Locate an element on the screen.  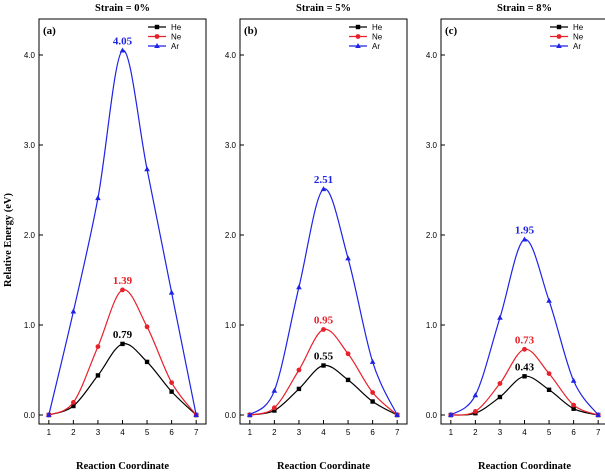
x-tick-label: 3 is located at coordinates (500, 432).